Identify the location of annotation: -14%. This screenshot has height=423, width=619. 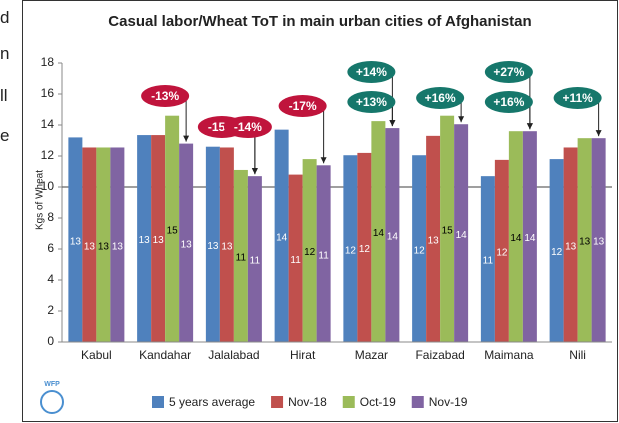
(248, 127).